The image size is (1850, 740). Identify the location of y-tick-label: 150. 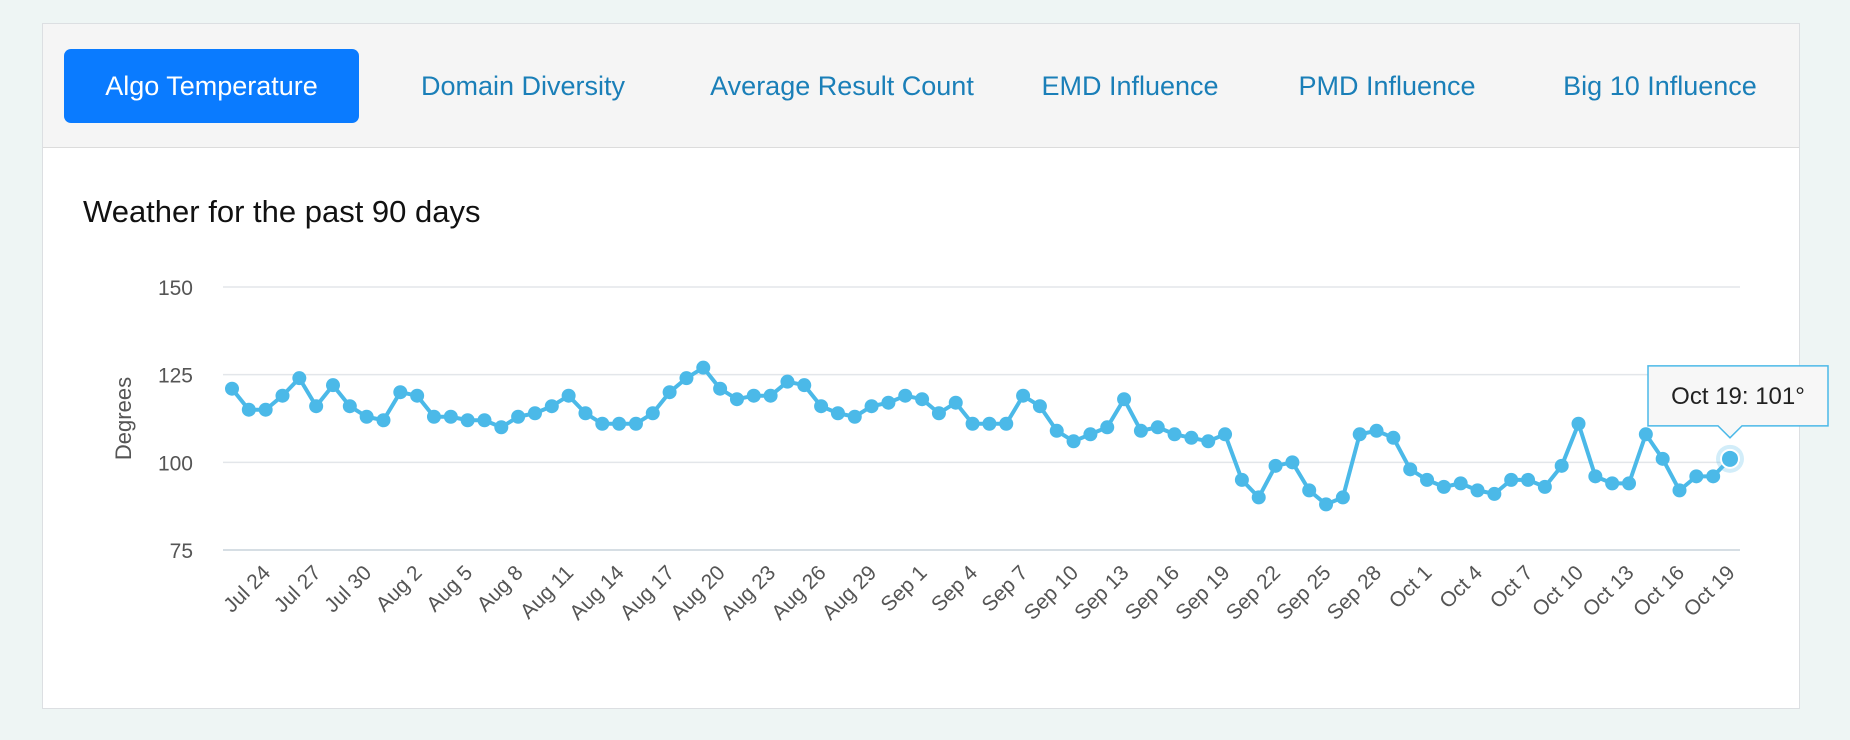
(175, 288).